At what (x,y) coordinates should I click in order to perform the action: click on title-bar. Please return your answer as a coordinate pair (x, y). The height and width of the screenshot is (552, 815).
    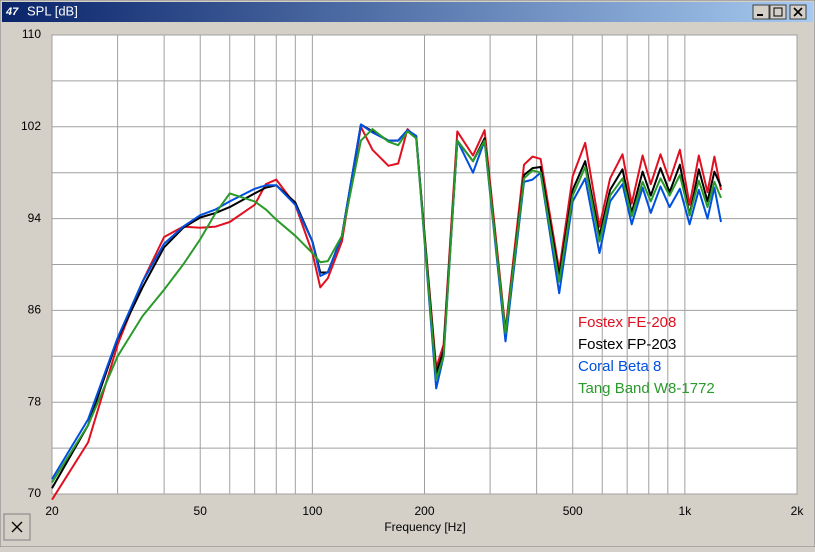
    Looking at the image, I should click on (407, 12).